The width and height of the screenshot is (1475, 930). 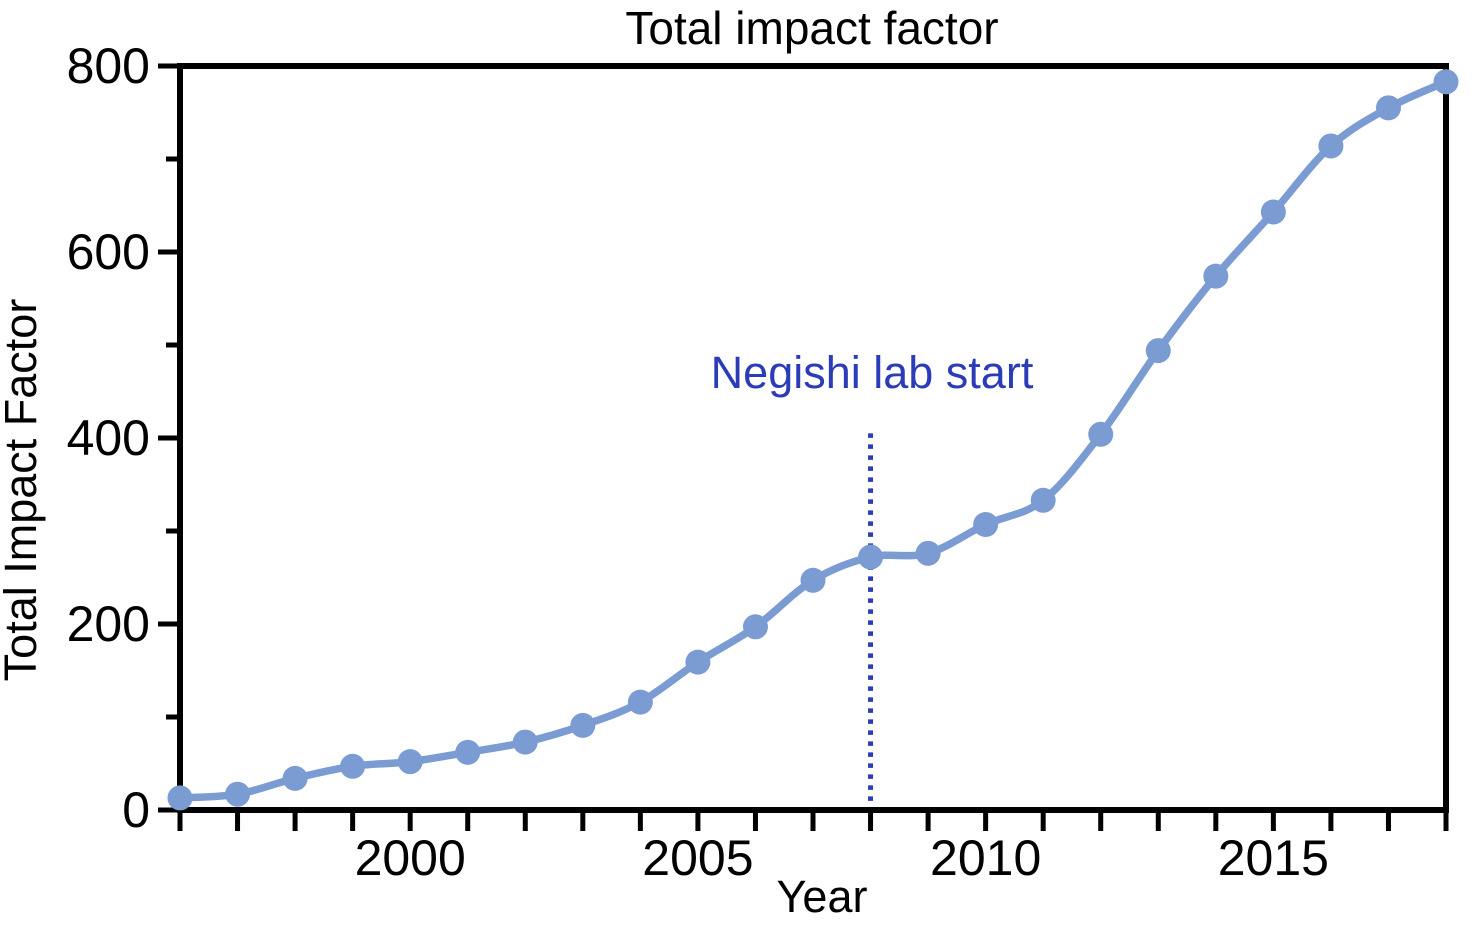 I want to click on x-tick-label: 2005, so click(x=697, y=858).